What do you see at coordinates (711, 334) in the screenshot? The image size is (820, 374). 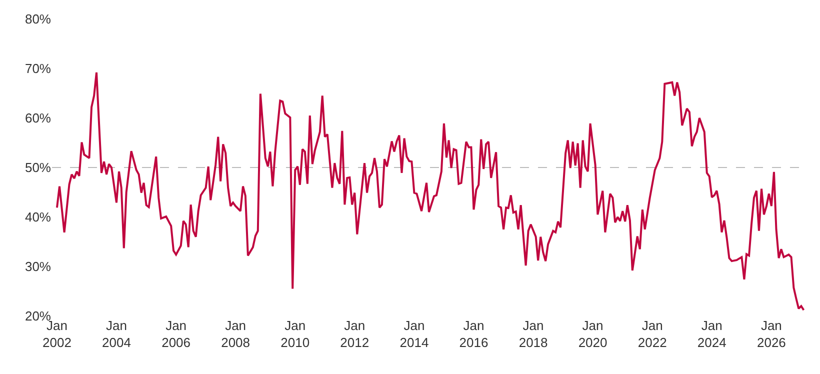 I see `x-tick-label: Jan 2024` at bounding box center [711, 334].